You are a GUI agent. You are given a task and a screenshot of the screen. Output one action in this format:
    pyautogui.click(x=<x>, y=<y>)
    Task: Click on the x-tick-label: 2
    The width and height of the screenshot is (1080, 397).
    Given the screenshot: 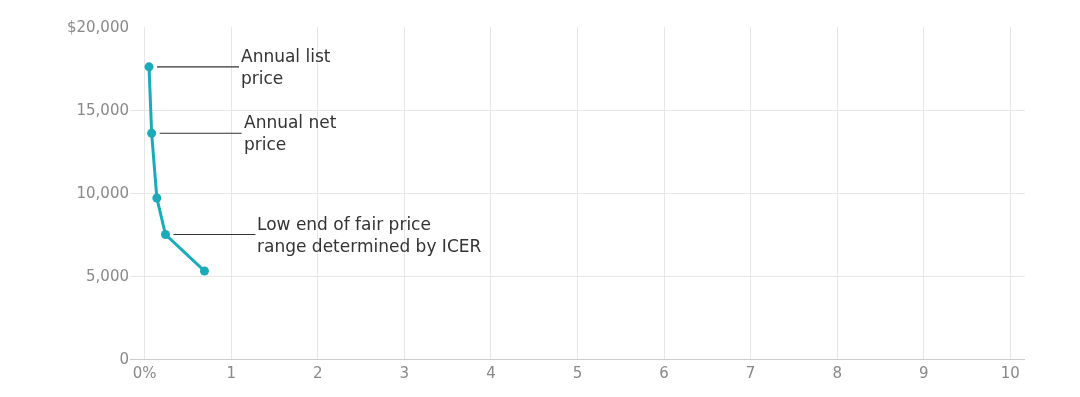 What is the action you would take?
    pyautogui.click(x=318, y=373)
    